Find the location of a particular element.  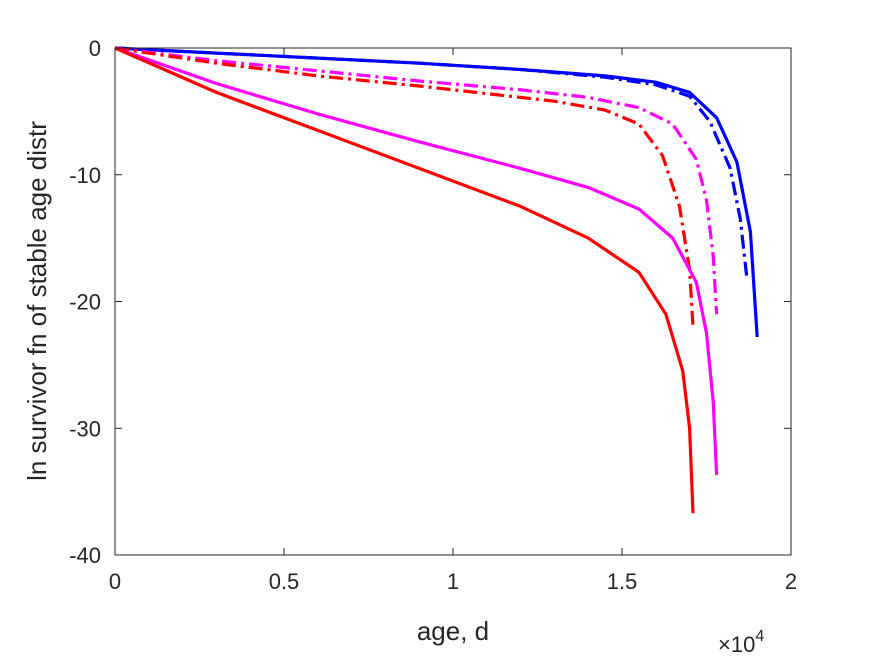

x-axis-label: age, d is located at coordinates (453, 631).